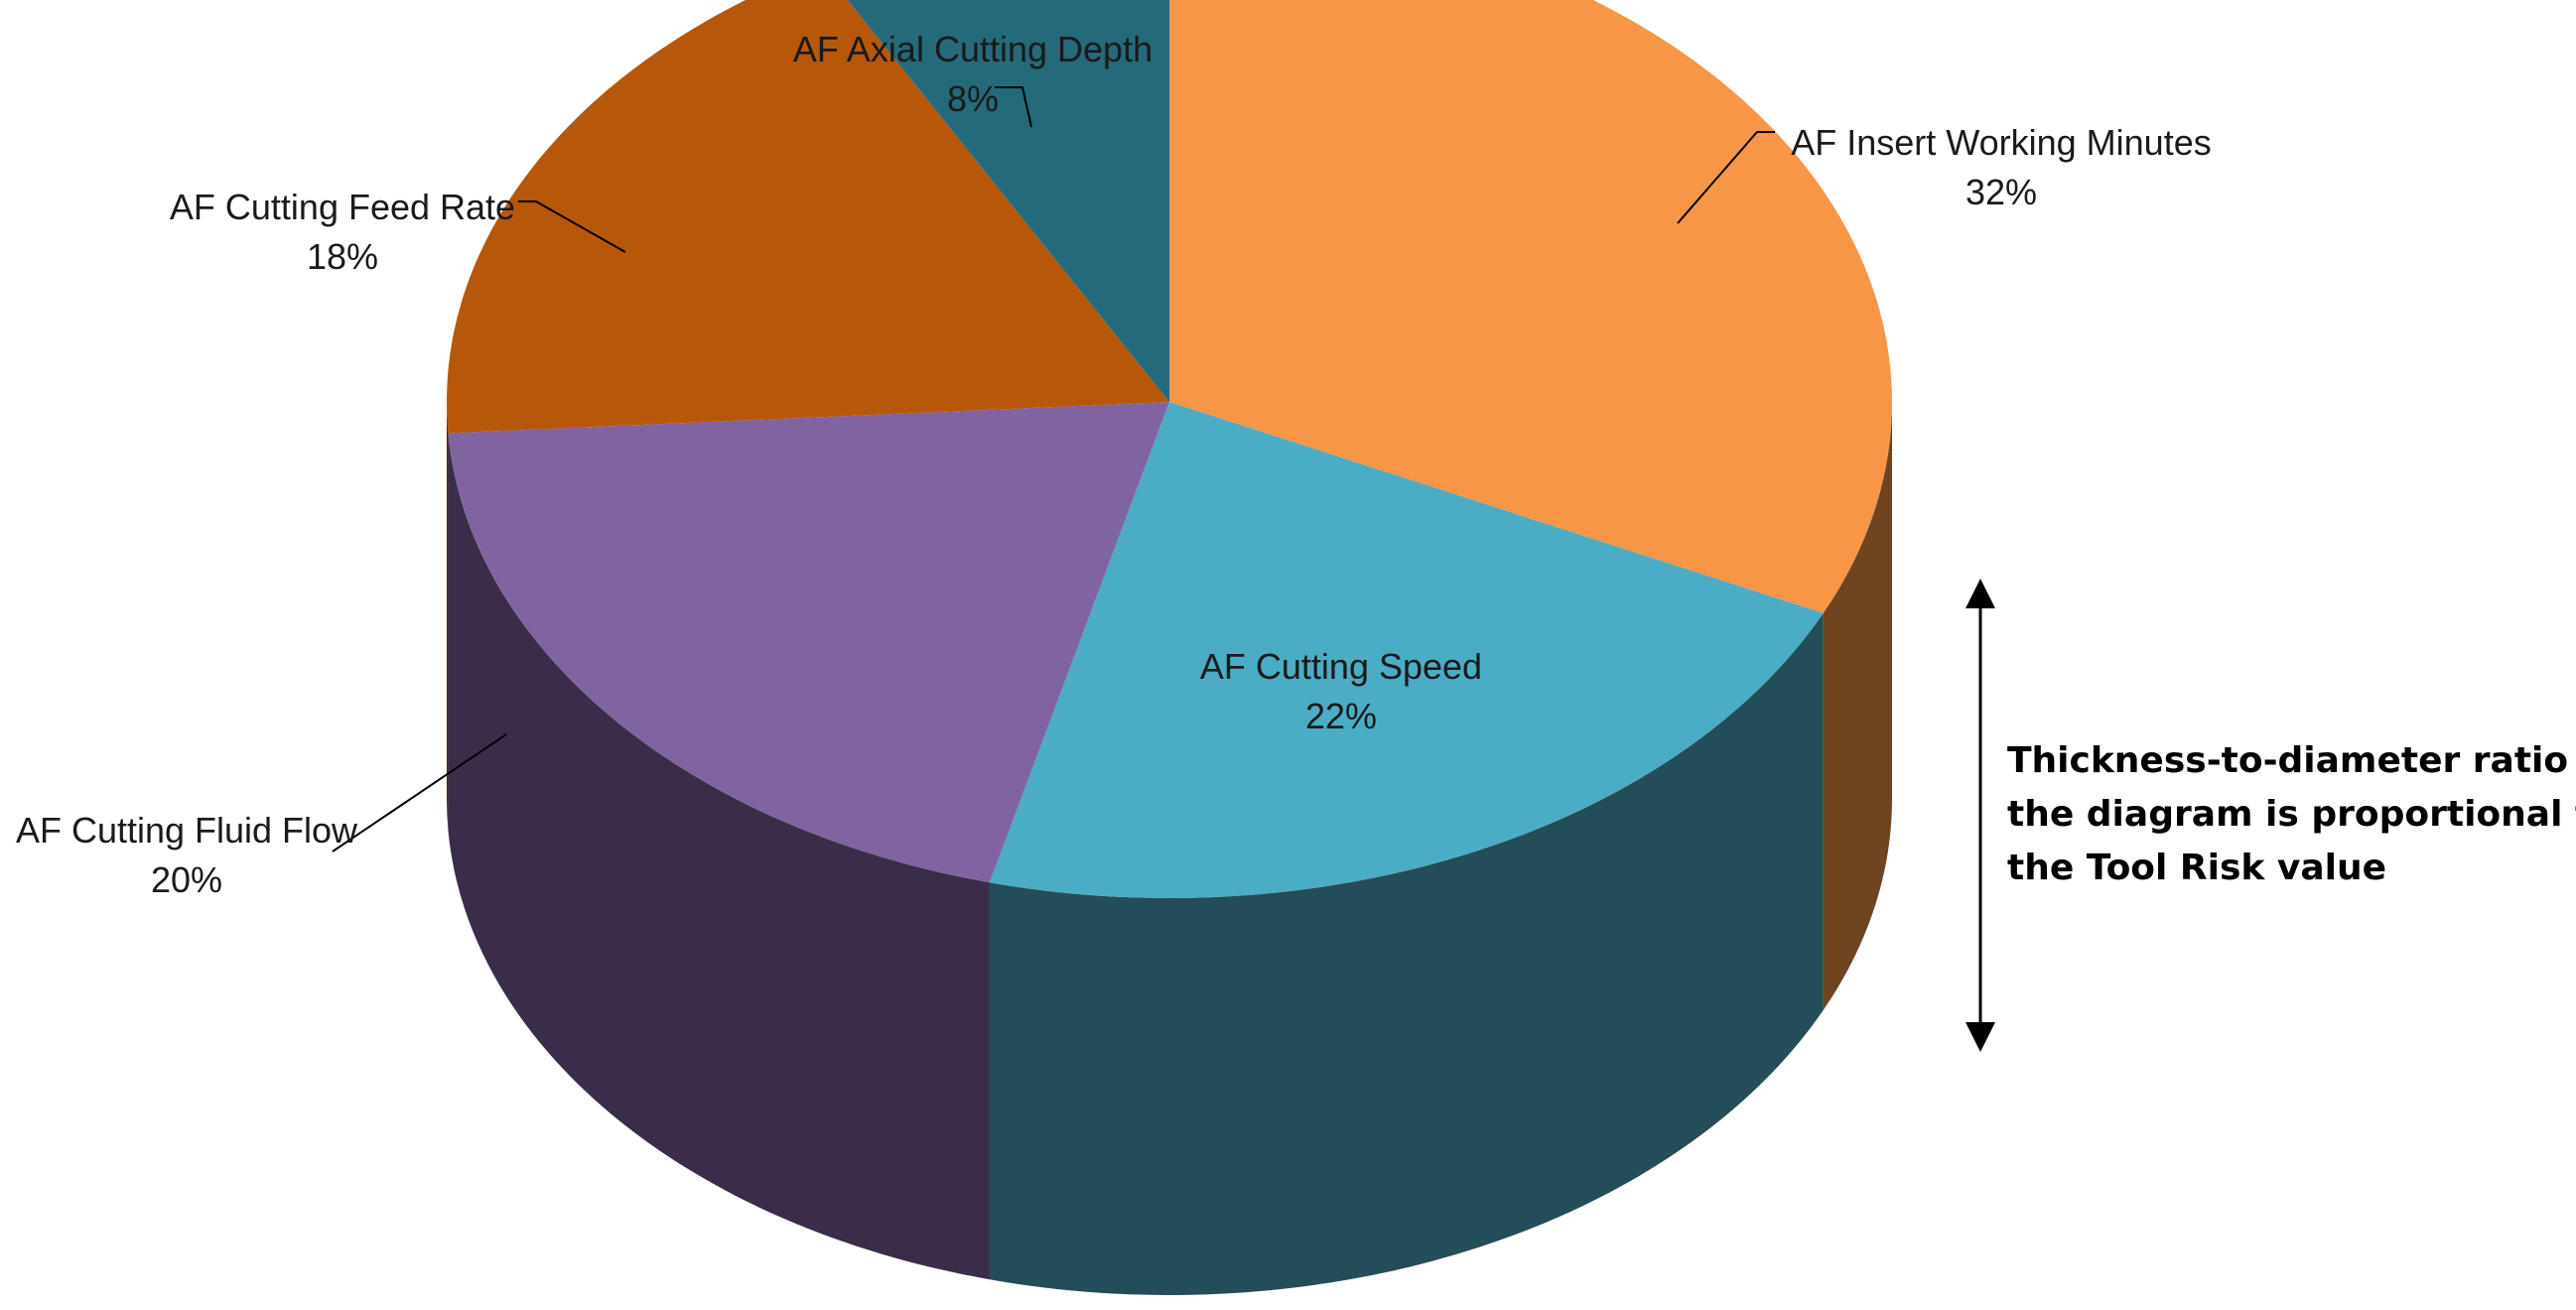 This screenshot has width=2576, height=1310. I want to click on slice-label-1: AF Cutting Speed, so click(1341, 666).